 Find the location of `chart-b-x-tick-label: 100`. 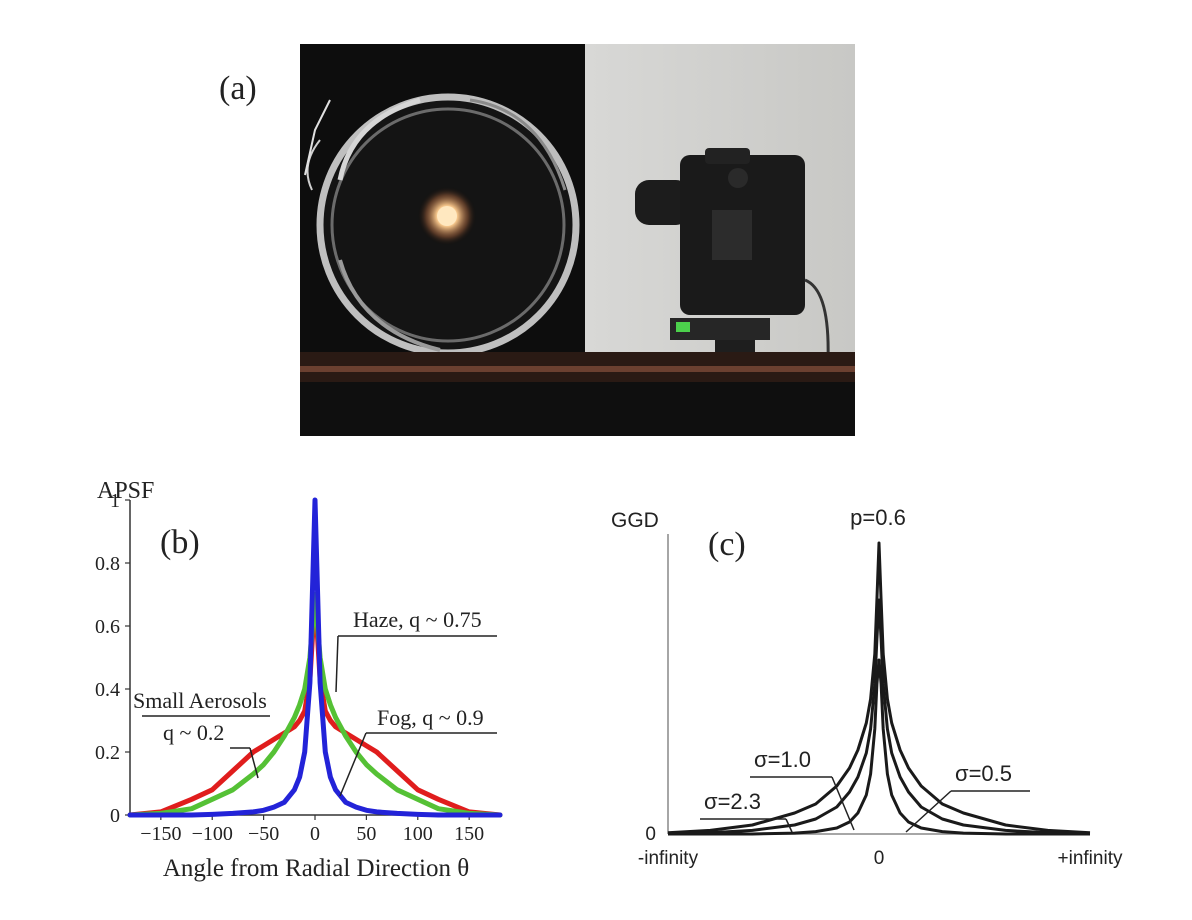

chart-b-x-tick-label: 100 is located at coordinates (418, 834).